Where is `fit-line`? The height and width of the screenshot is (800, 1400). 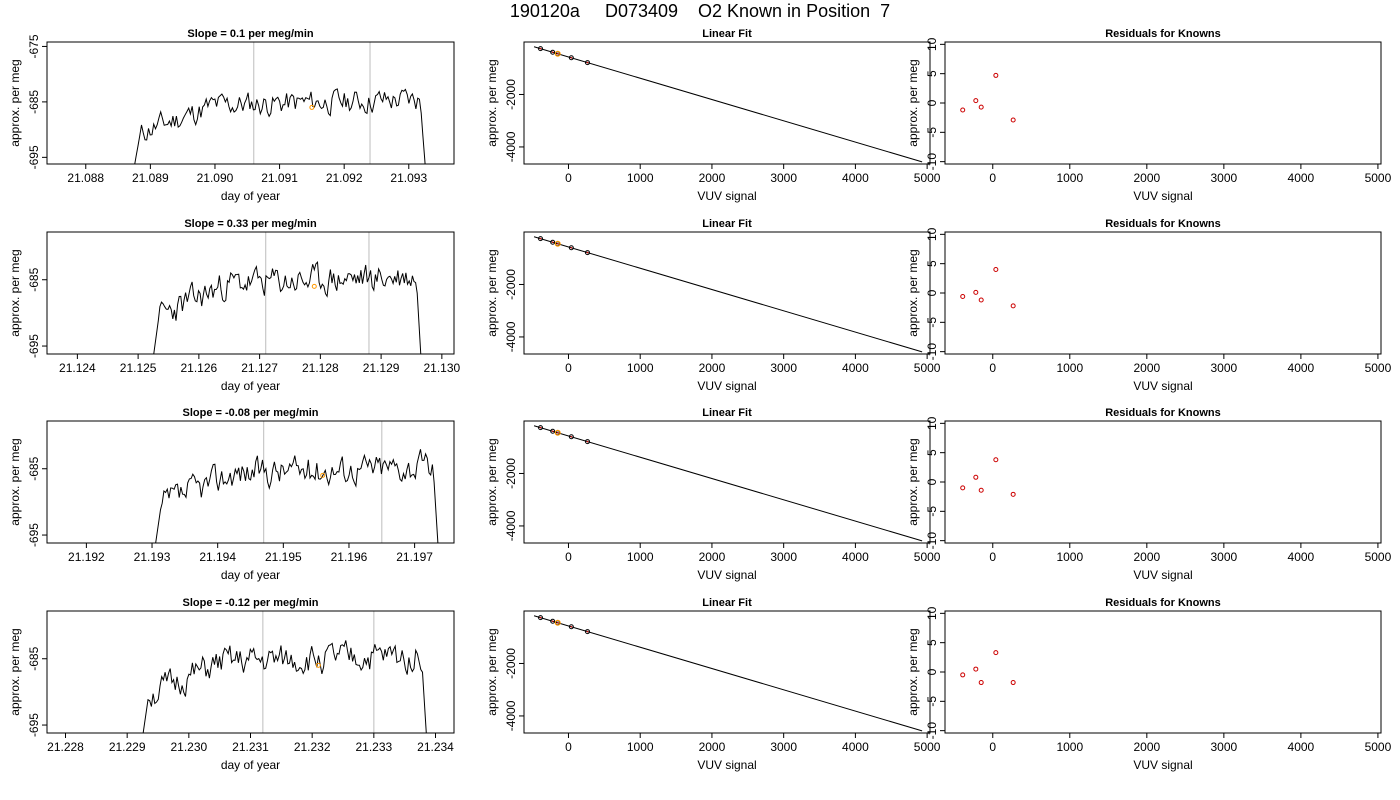
fit-line is located at coordinates (728, 294).